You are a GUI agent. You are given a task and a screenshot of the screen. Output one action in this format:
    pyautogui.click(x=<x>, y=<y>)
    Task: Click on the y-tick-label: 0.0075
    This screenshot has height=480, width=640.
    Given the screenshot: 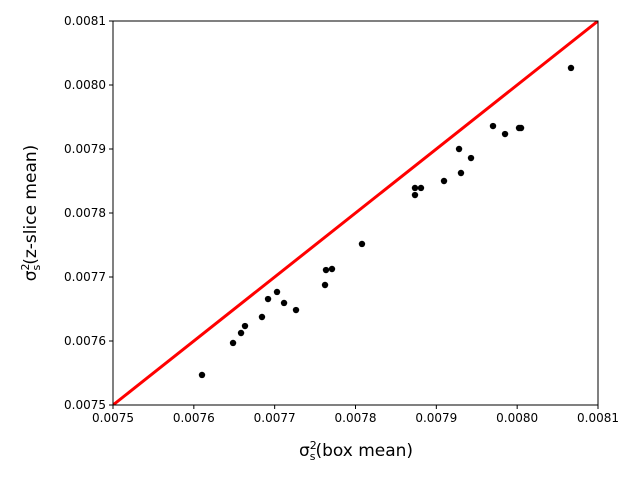 What is the action you would take?
    pyautogui.click(x=85, y=405)
    